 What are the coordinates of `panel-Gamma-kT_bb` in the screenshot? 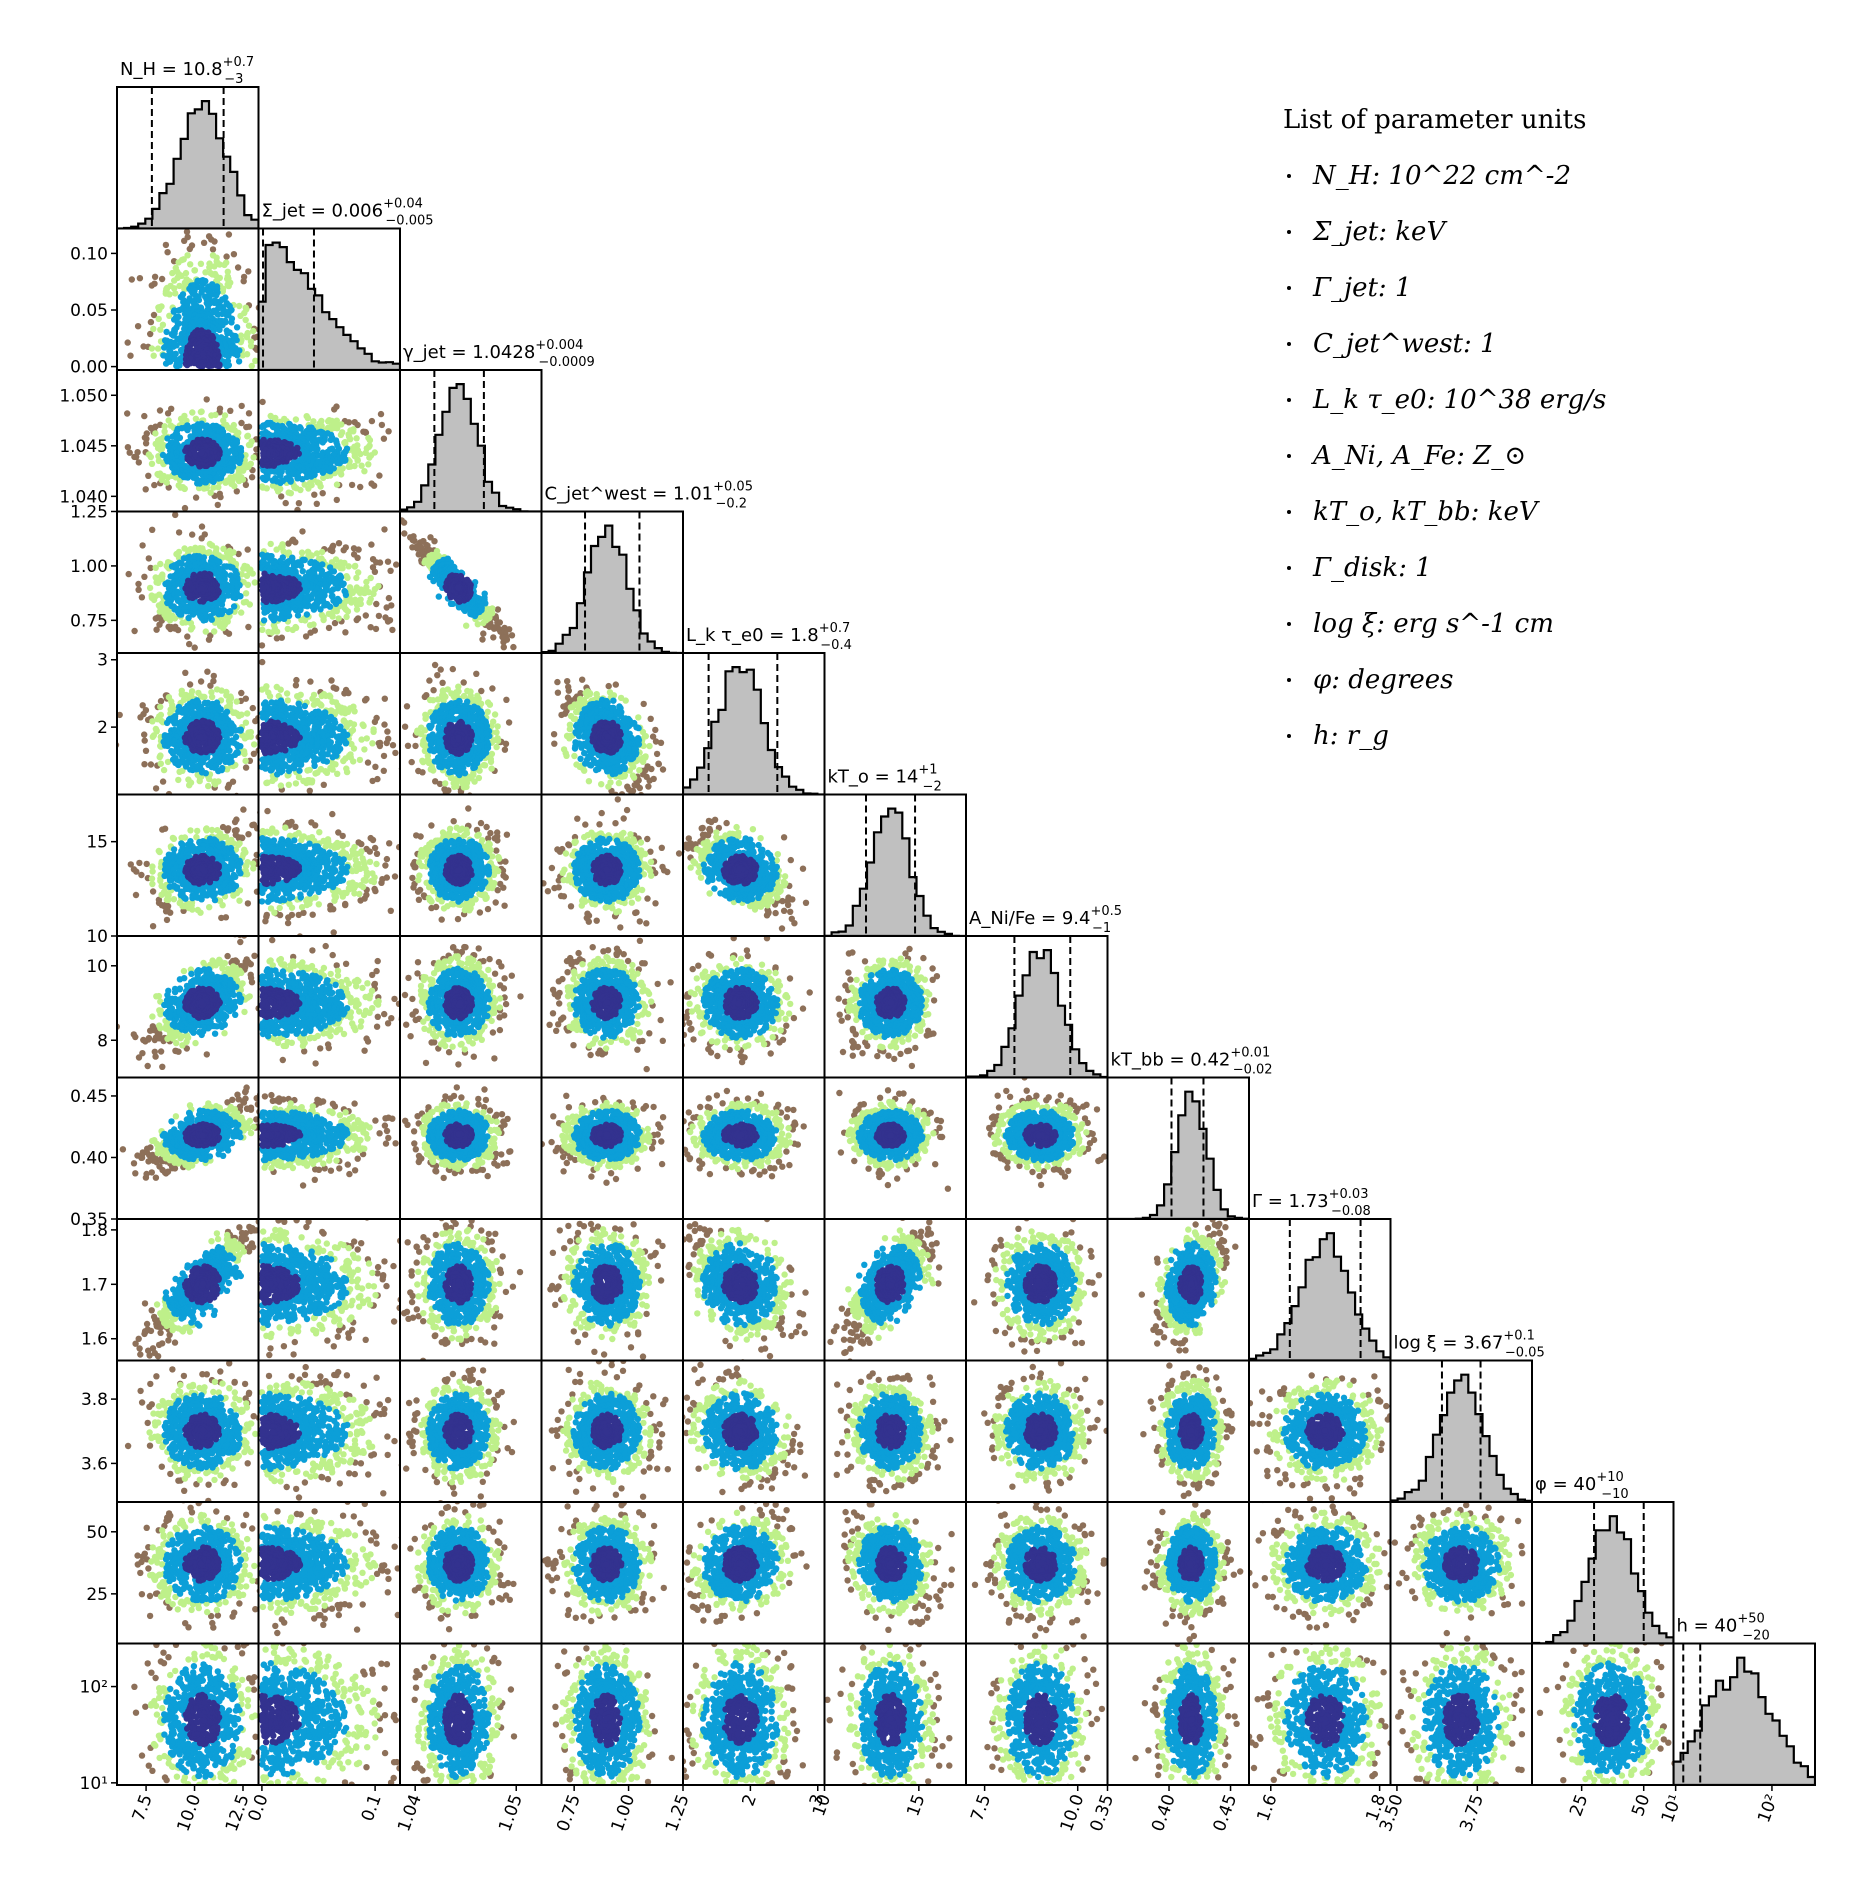 It's located at (1178, 1290).